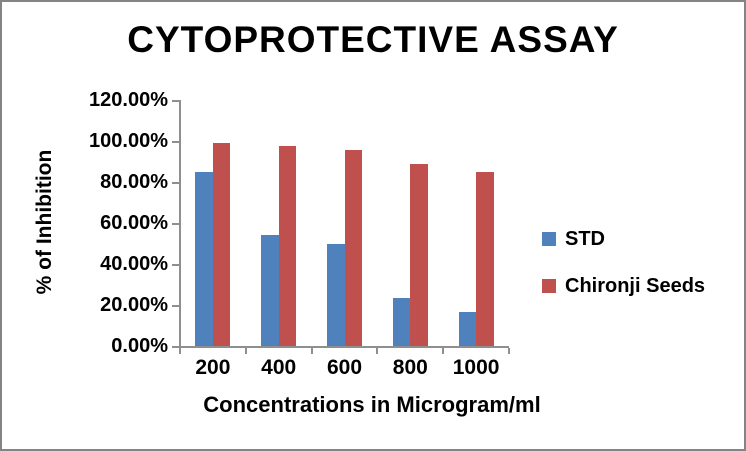  Describe the element at coordinates (476, 367) in the screenshot. I see `x-category-label: 1000` at that location.